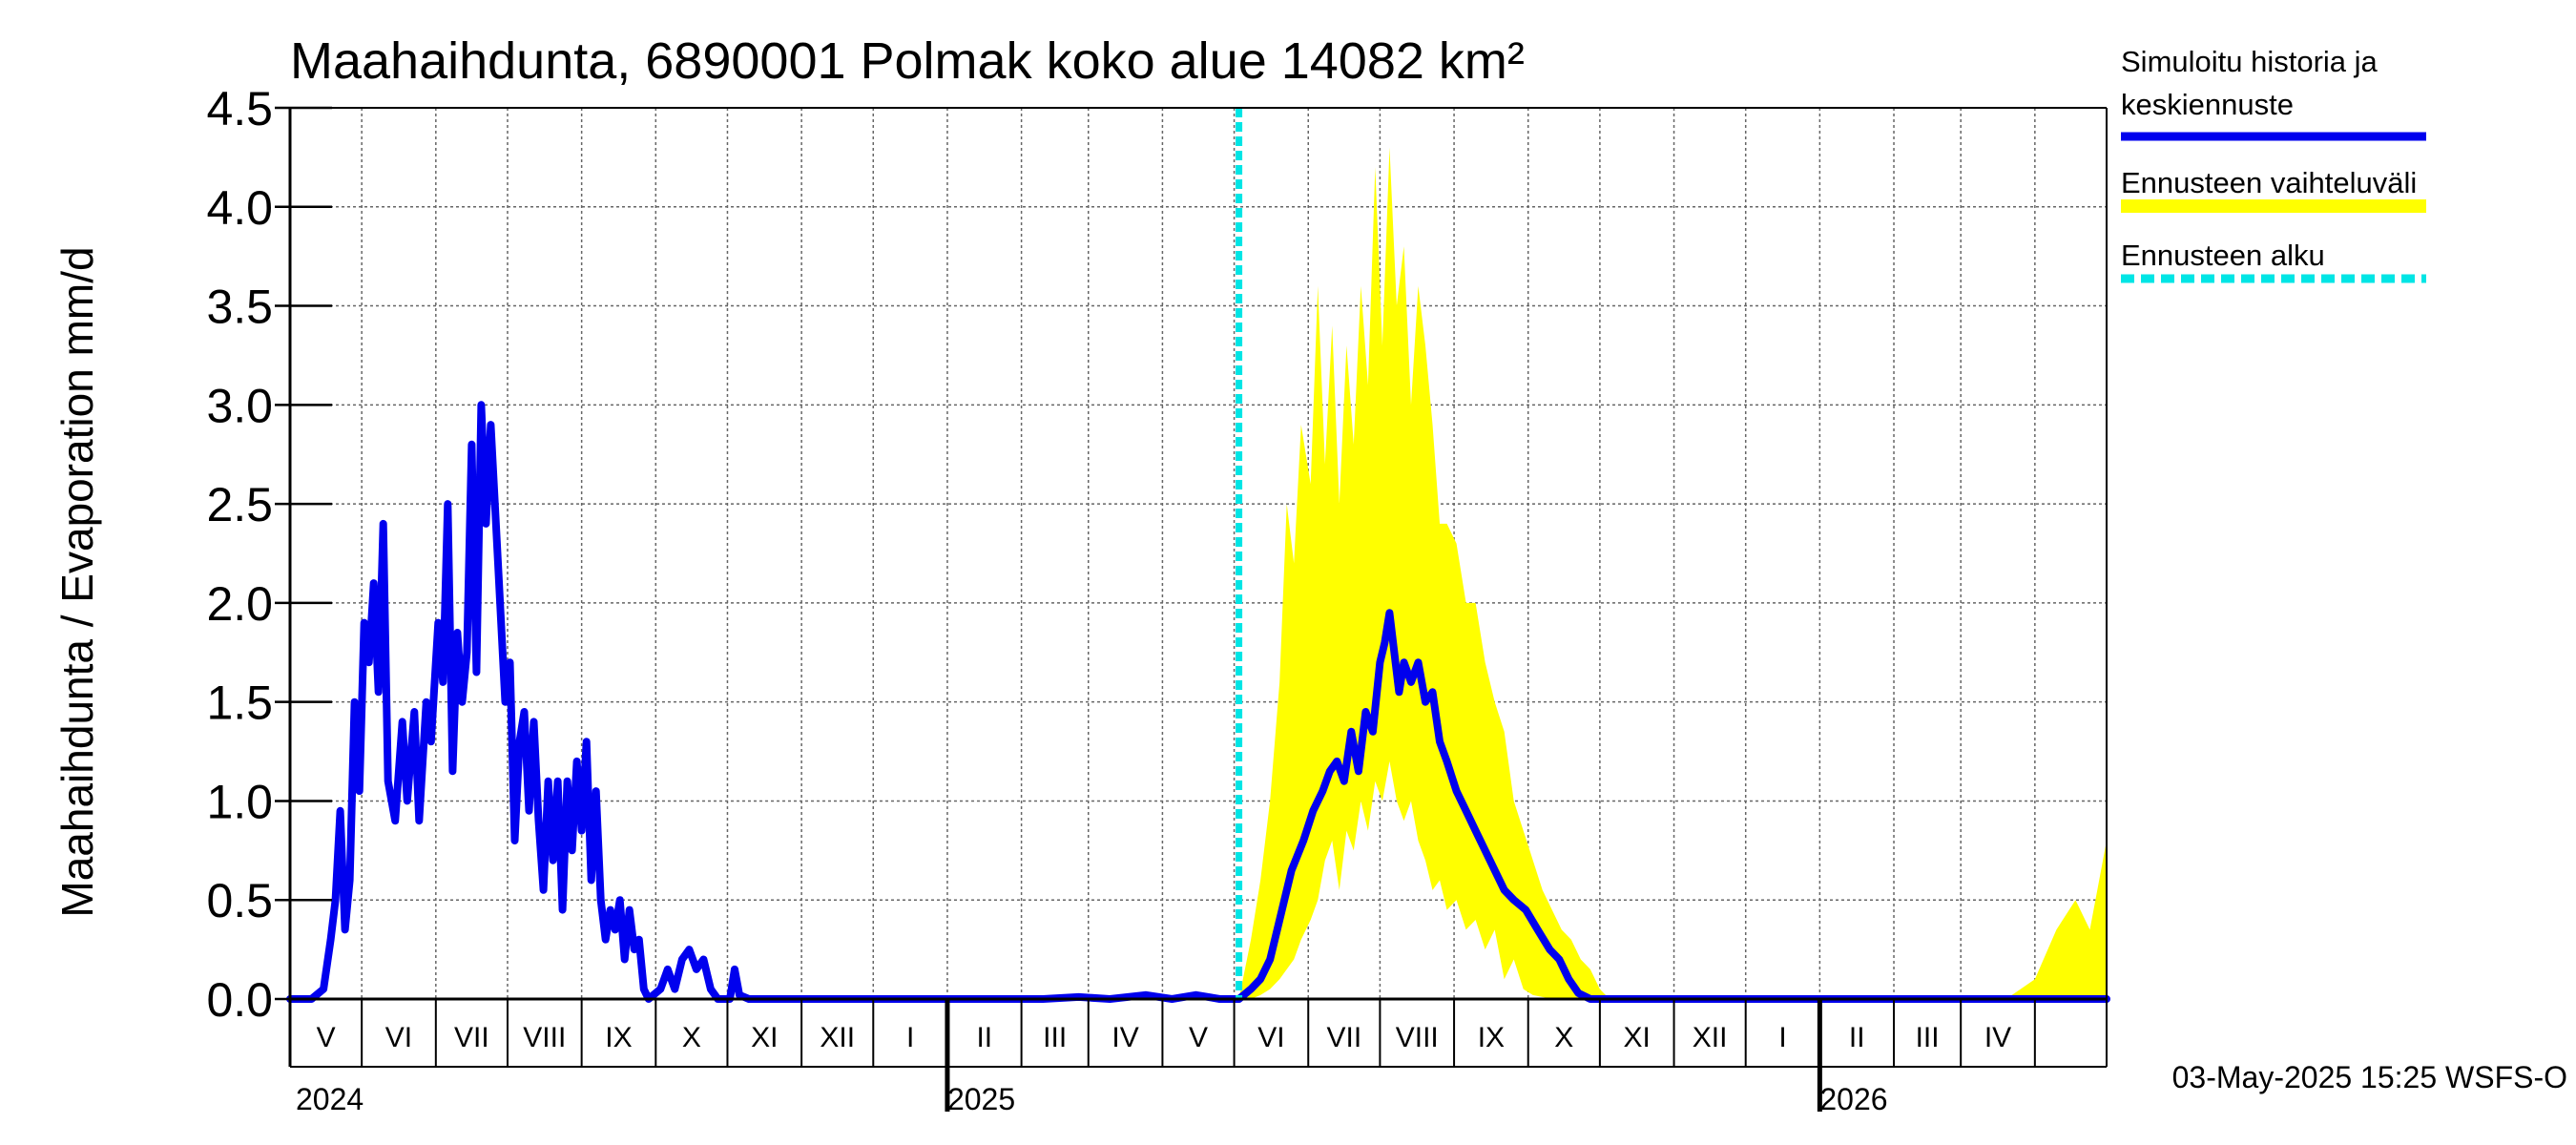  Describe the element at coordinates (239, 1000) in the screenshot. I see `y-tick-label: 0.0` at that location.